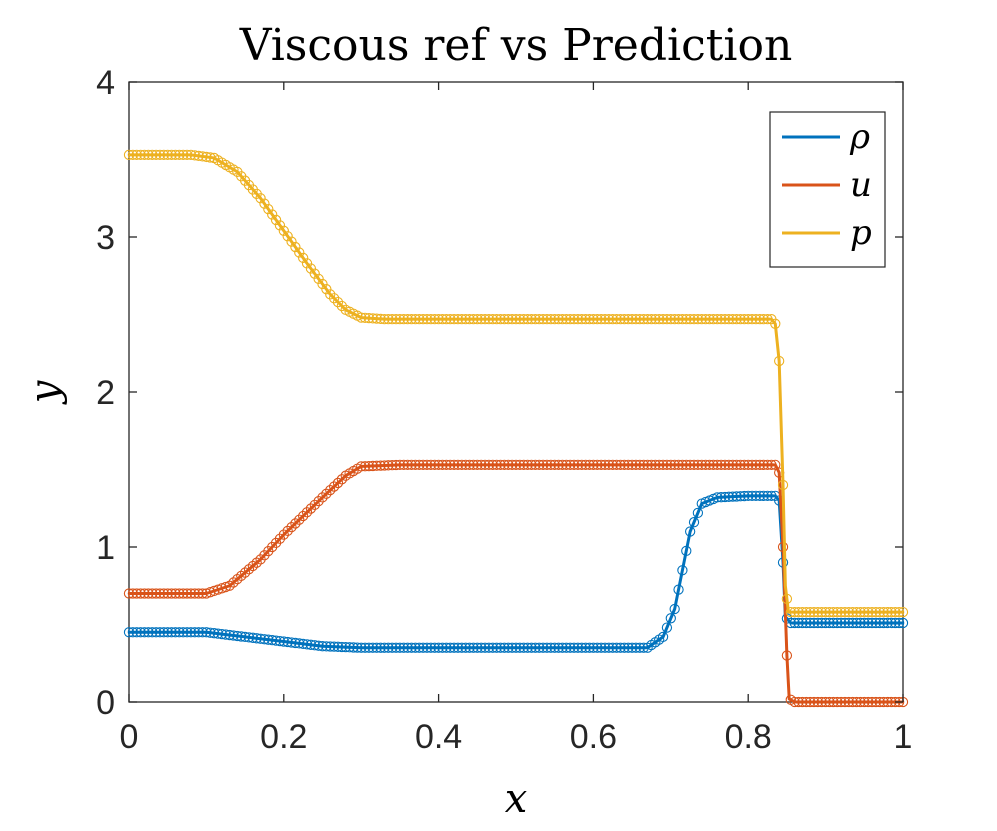 Image resolution: width=997 pixels, height=831 pixels. Describe the element at coordinates (105, 548) in the screenshot. I see `y-tick-label: 1` at that location.